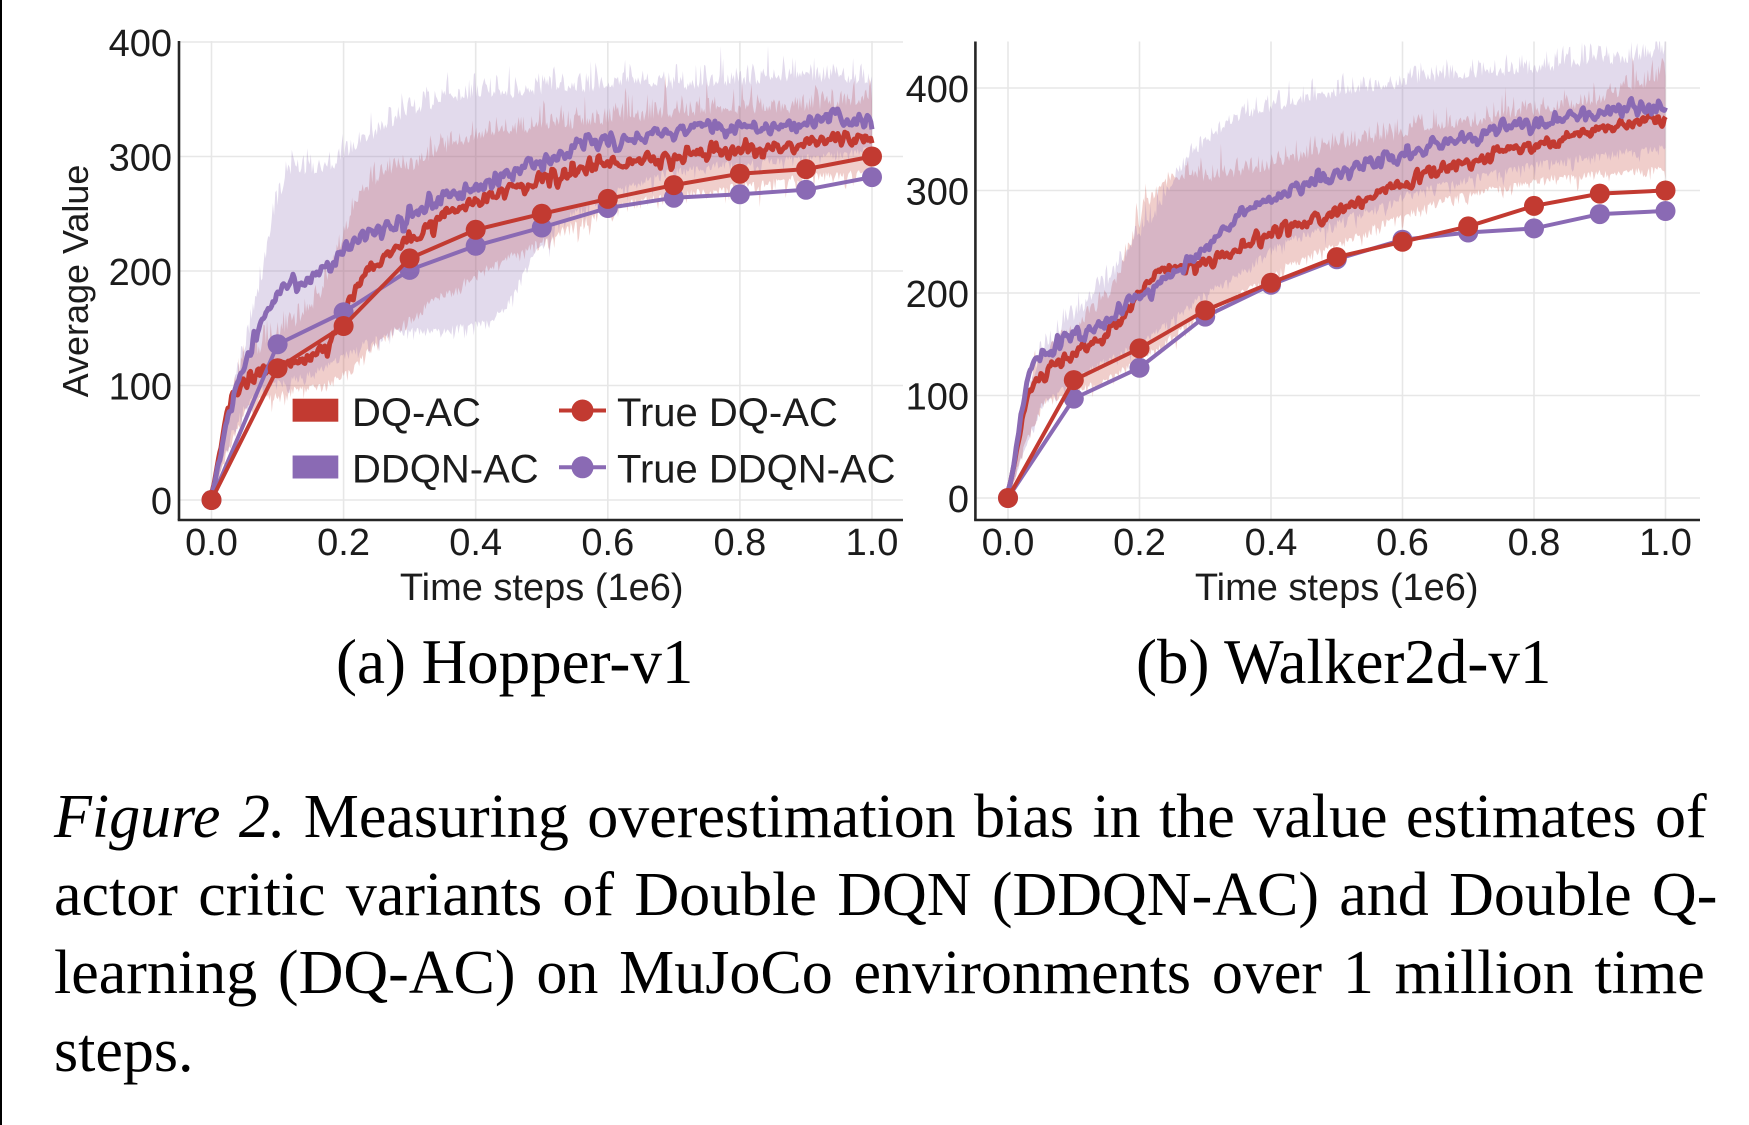 The height and width of the screenshot is (1125, 1749). Describe the element at coordinates (416, 413) in the screenshot. I see `svg-text: DQ-AC` at that location.